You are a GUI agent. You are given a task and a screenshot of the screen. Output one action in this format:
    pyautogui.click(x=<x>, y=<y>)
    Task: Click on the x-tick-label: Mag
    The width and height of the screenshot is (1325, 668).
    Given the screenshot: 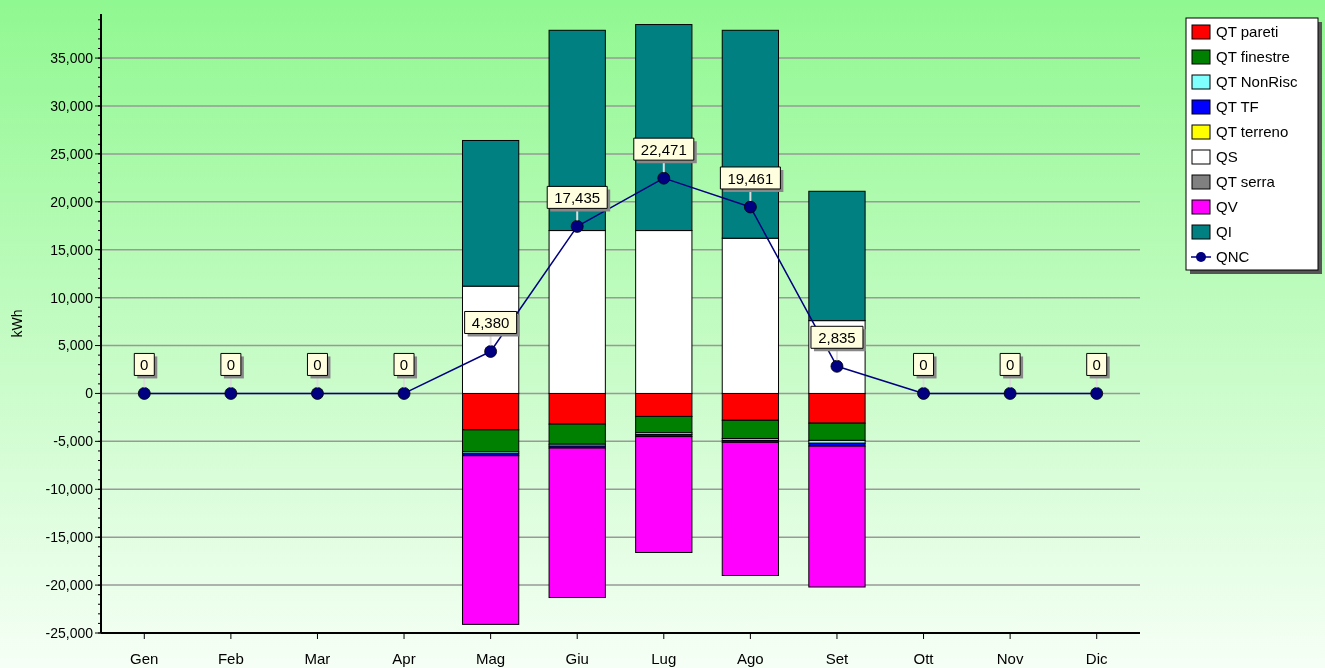 What is the action you would take?
    pyautogui.click(x=491, y=658)
    